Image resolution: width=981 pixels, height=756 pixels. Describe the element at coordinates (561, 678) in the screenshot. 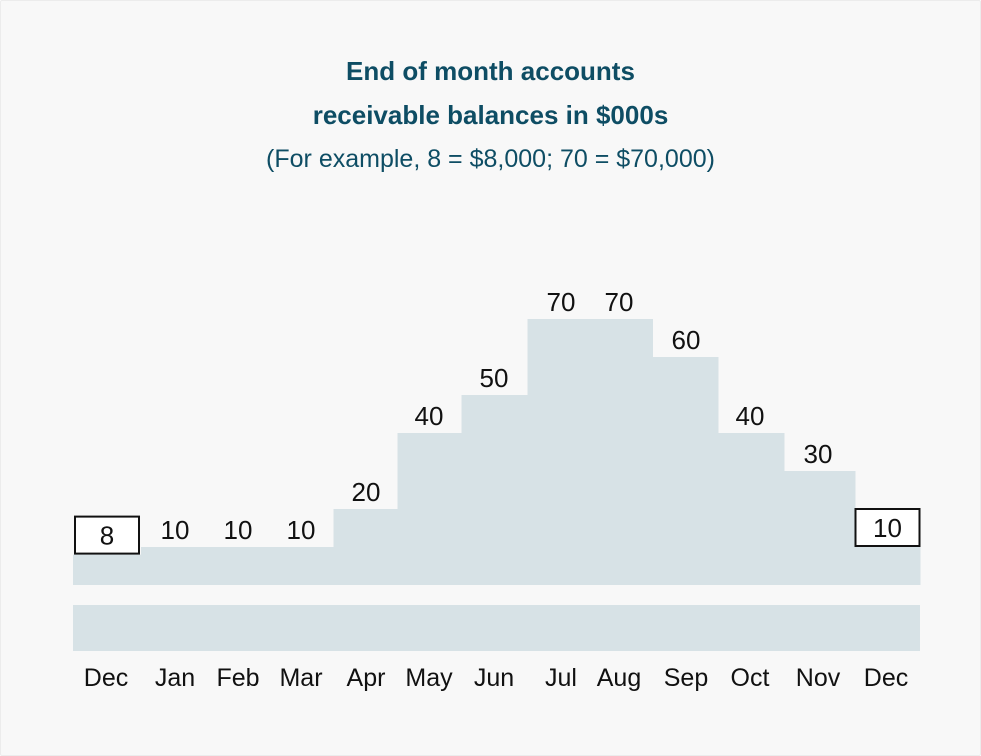

I see `month-label-7: Jul` at that location.